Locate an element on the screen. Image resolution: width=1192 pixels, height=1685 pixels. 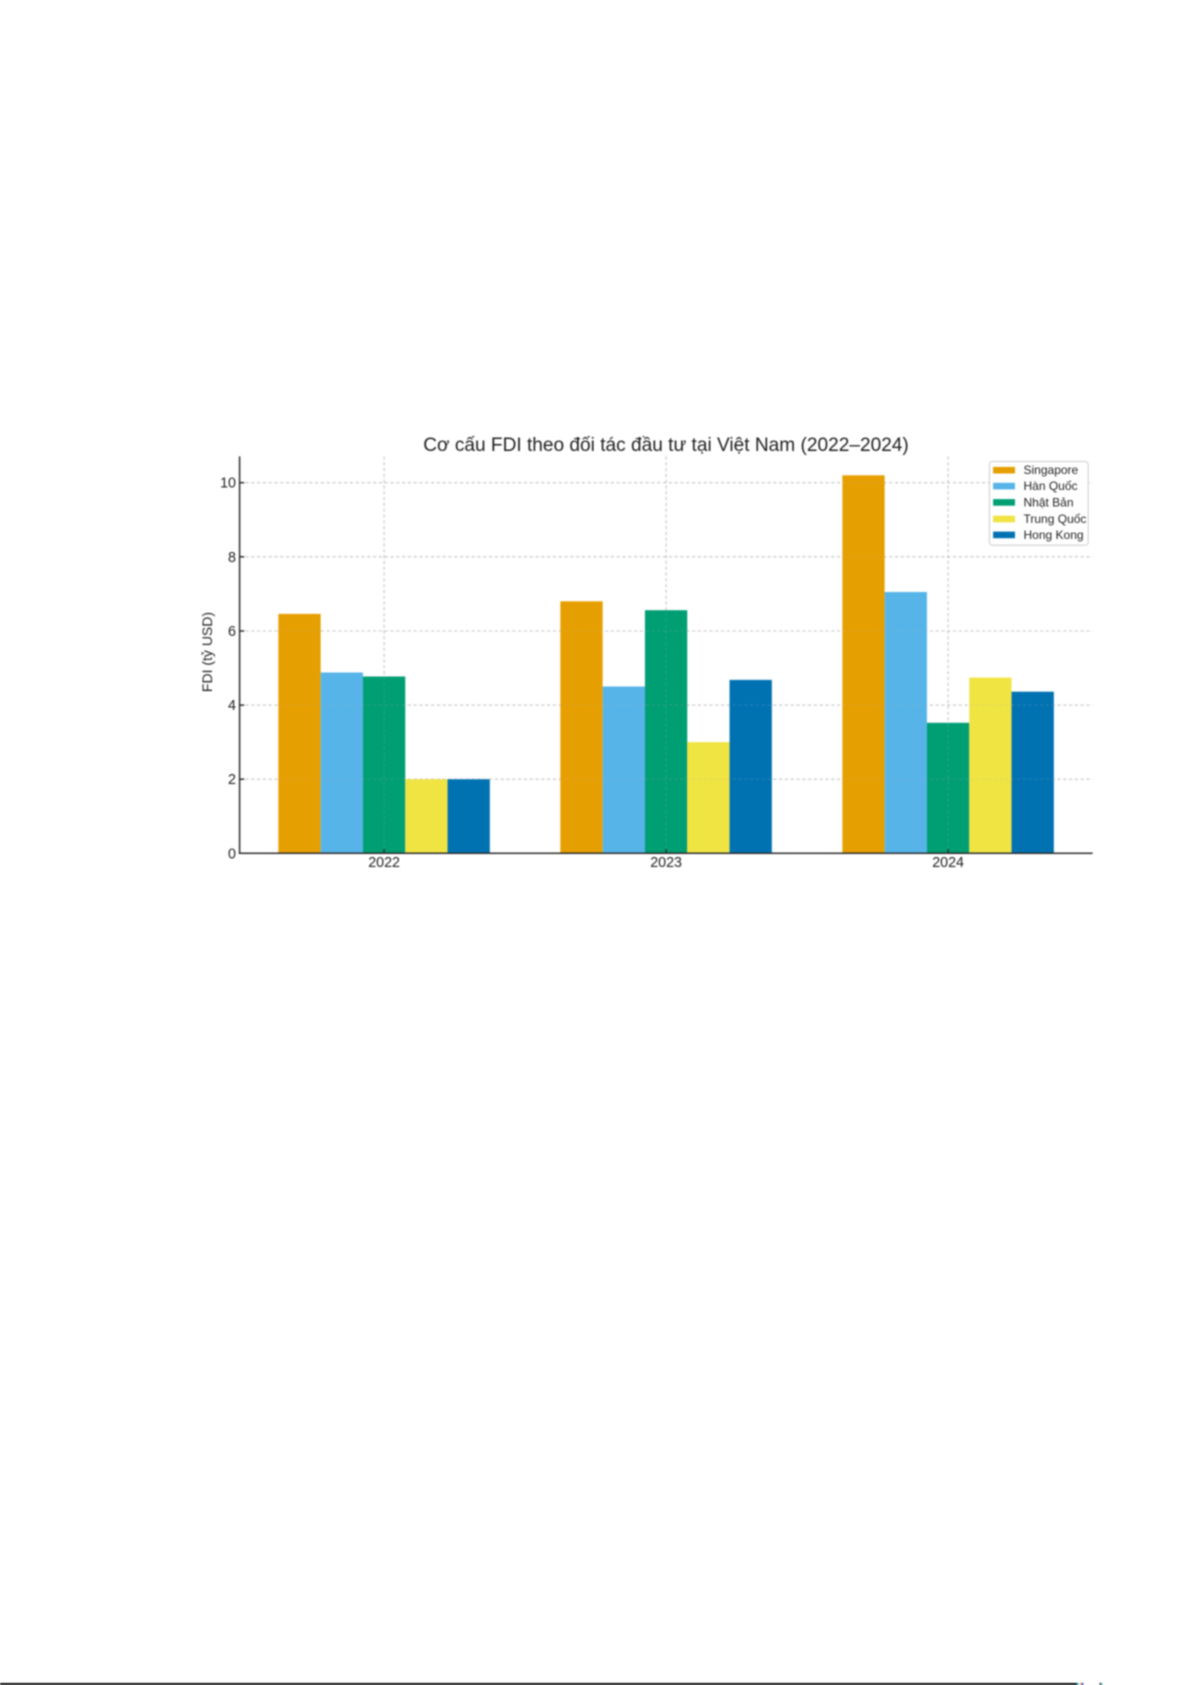
svg-text: Hong Kong is located at coordinates (1054, 535).